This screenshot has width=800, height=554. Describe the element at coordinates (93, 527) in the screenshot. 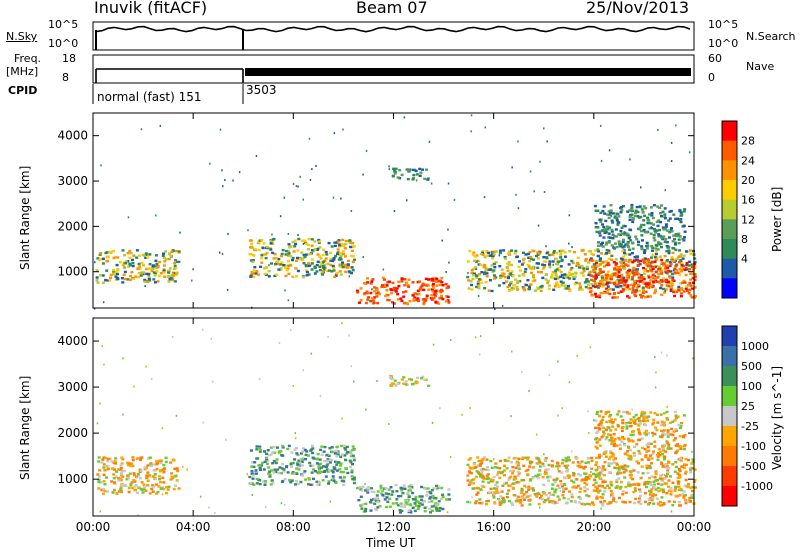

I see `x-tick-label: 00:00` at that location.